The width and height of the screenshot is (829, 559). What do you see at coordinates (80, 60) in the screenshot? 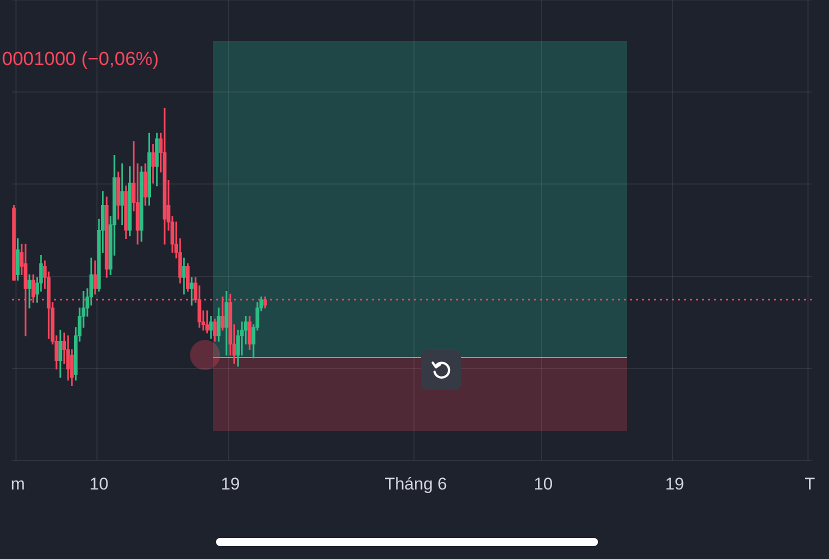
I see `text: 0001000 (−0,06%)` at bounding box center [80, 60].